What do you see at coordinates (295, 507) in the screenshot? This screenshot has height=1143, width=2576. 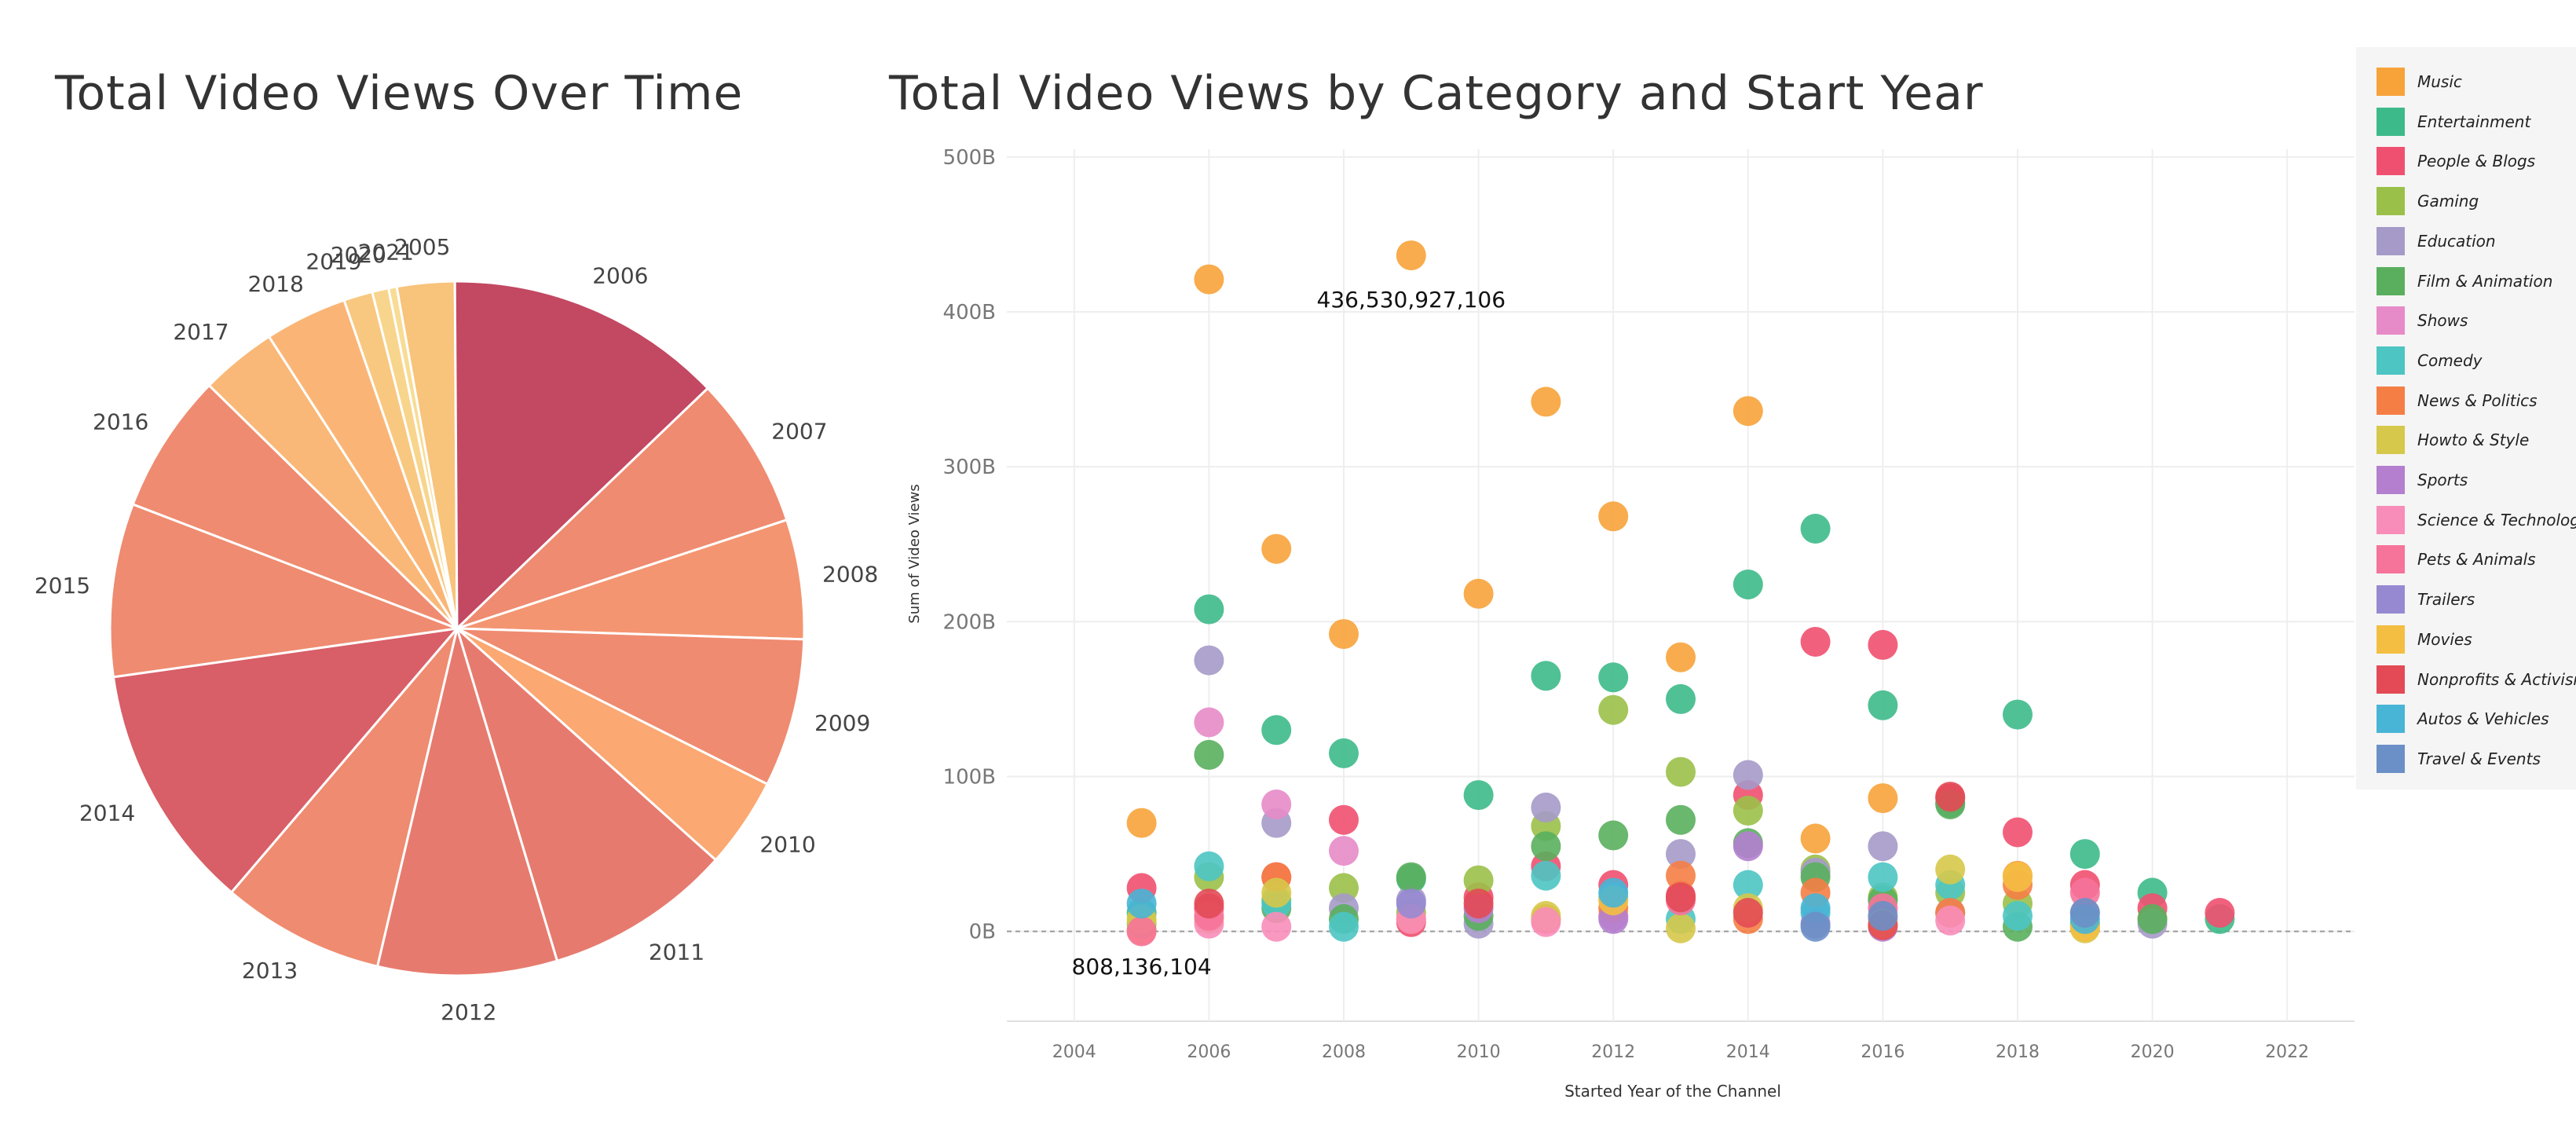 I see `pie-slice-2016` at bounding box center [295, 507].